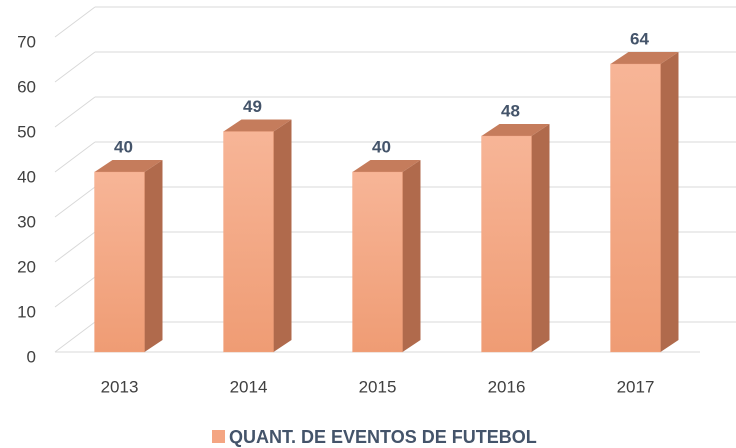  What do you see at coordinates (26, 131) in the screenshot?
I see `y-tick-label: 50` at bounding box center [26, 131].